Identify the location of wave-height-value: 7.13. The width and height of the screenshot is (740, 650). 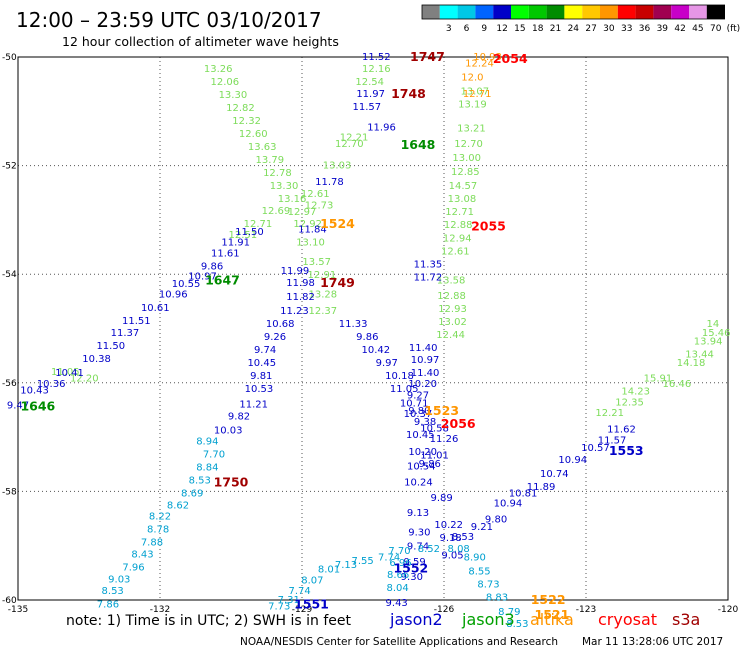
(346, 565).